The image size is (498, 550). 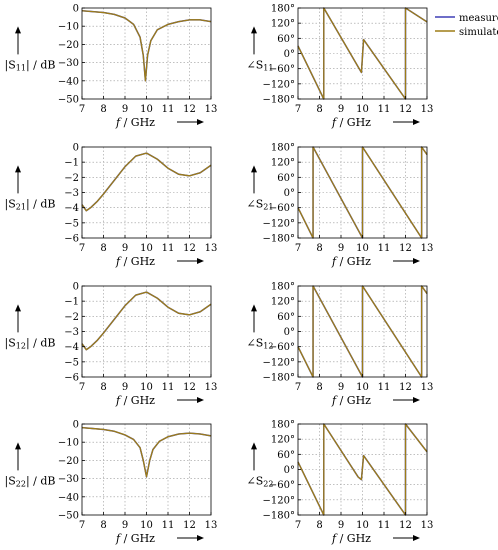 I want to click on y-axis-label: ∠S12, so click(x=260, y=343).